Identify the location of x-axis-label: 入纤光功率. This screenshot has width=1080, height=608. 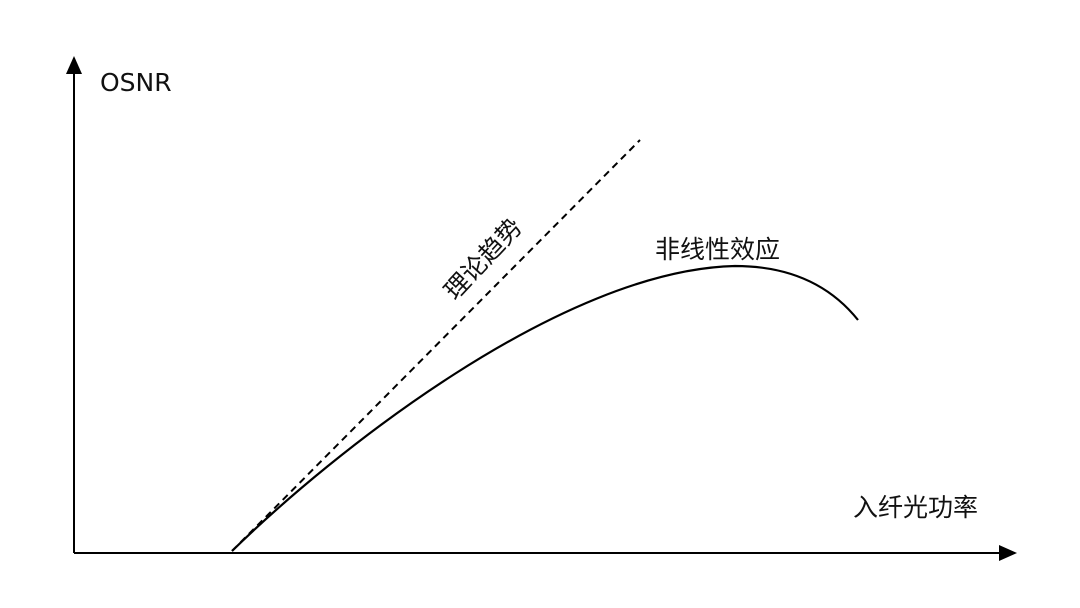
(916, 507).